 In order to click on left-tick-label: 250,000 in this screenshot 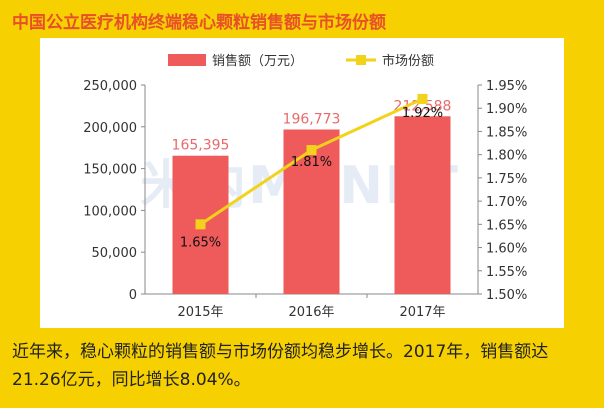, I will do `click(110, 86)`.